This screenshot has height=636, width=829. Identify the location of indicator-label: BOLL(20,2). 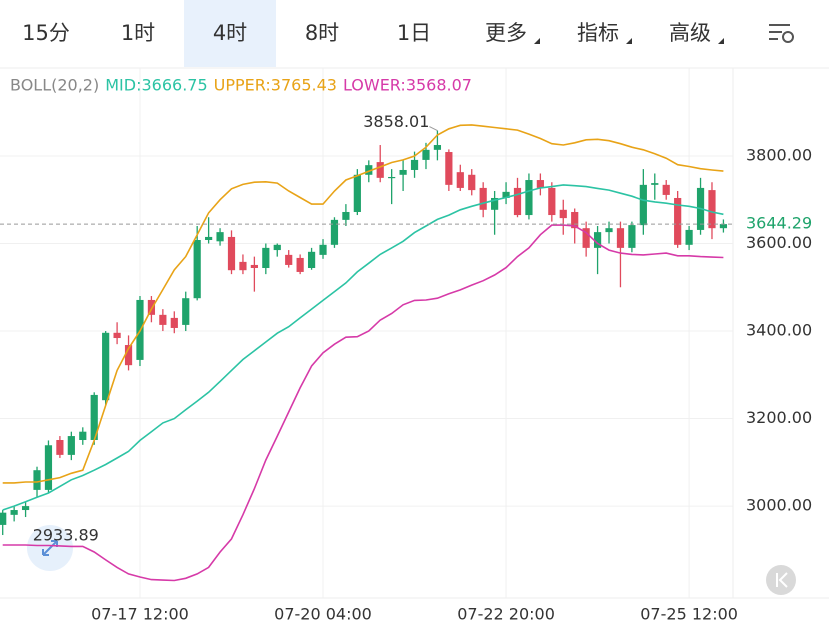
(54, 85).